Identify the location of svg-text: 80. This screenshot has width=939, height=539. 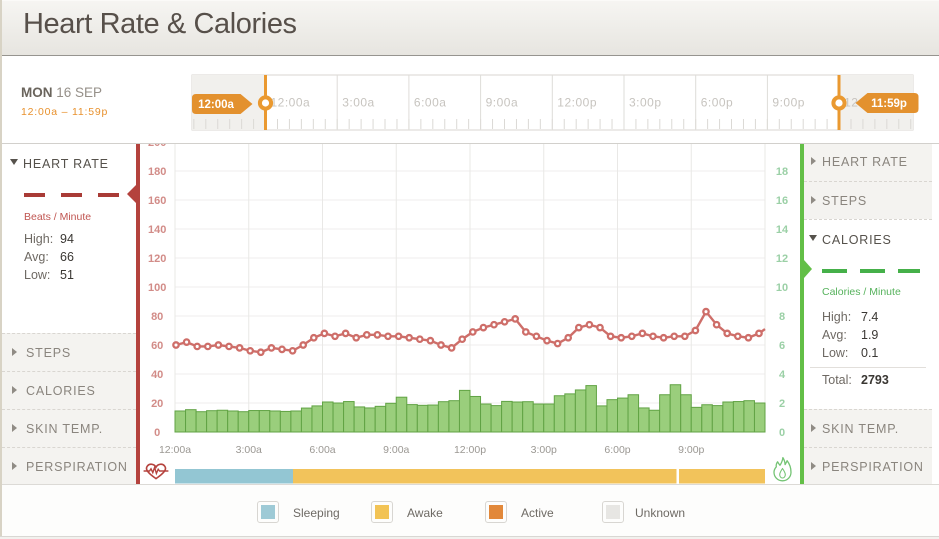
(157, 317).